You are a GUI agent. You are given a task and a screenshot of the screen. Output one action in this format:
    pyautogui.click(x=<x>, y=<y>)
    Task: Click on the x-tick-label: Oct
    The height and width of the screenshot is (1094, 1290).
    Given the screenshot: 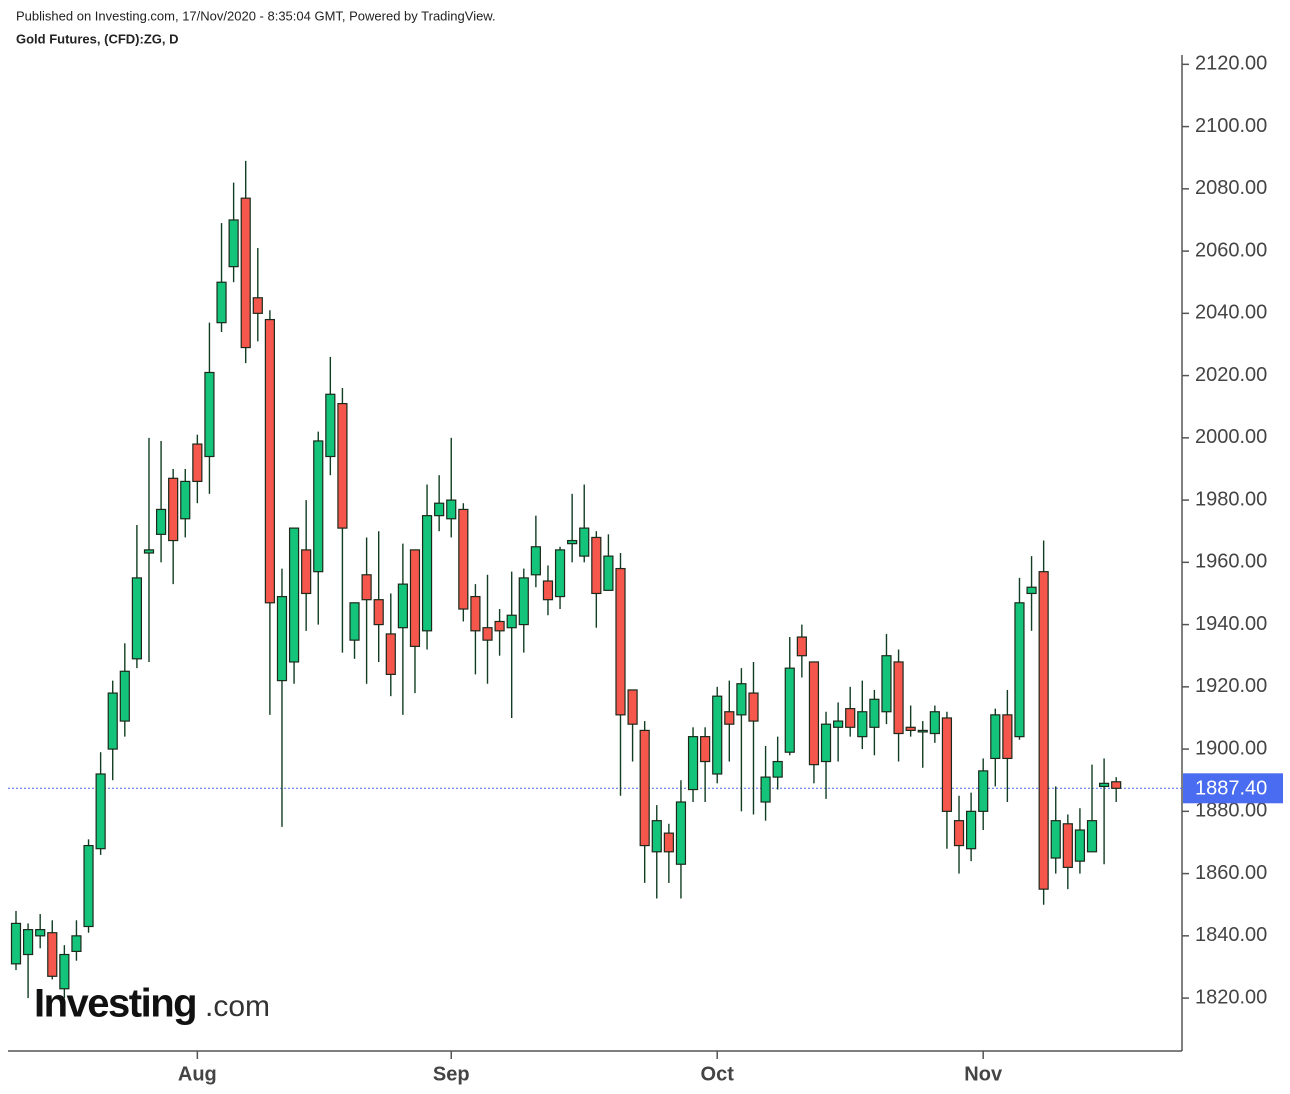 What is the action you would take?
    pyautogui.click(x=718, y=1074)
    